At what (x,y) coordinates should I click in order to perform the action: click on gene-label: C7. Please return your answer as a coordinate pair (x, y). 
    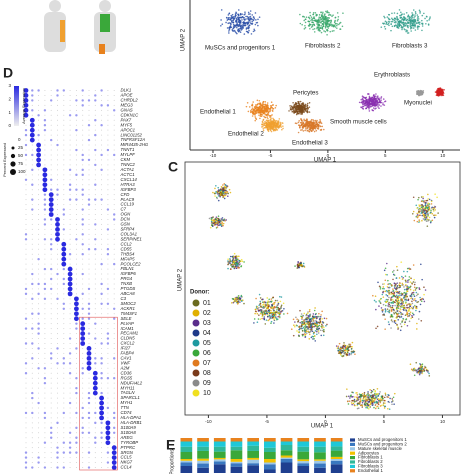
    Looking at the image, I should click on (124, 209).